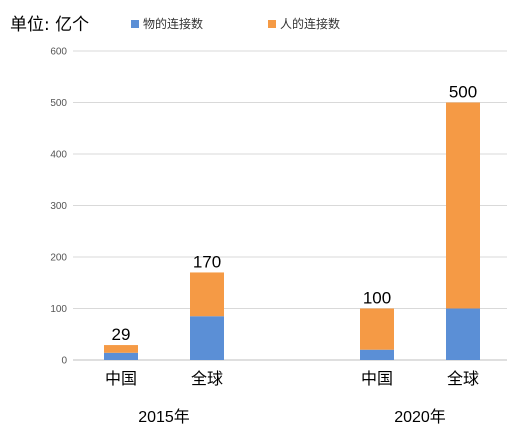 The image size is (522, 437). Describe the element at coordinates (135, 24) in the screenshot. I see `legend-swatch-things` at that location.